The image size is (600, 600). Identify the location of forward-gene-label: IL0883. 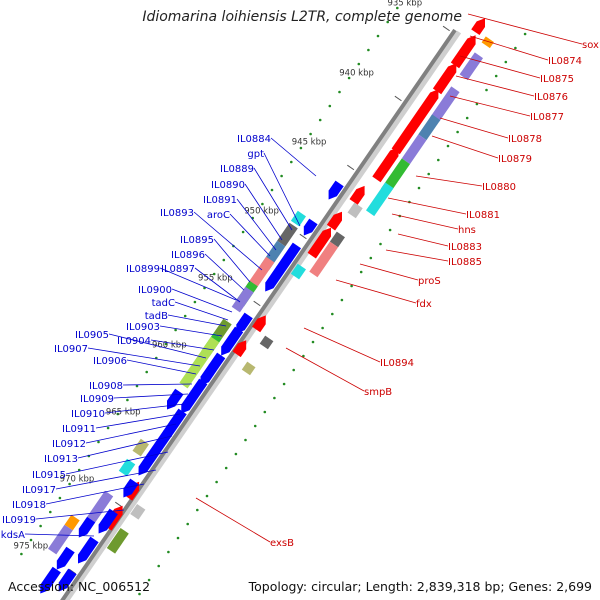
(465, 247).